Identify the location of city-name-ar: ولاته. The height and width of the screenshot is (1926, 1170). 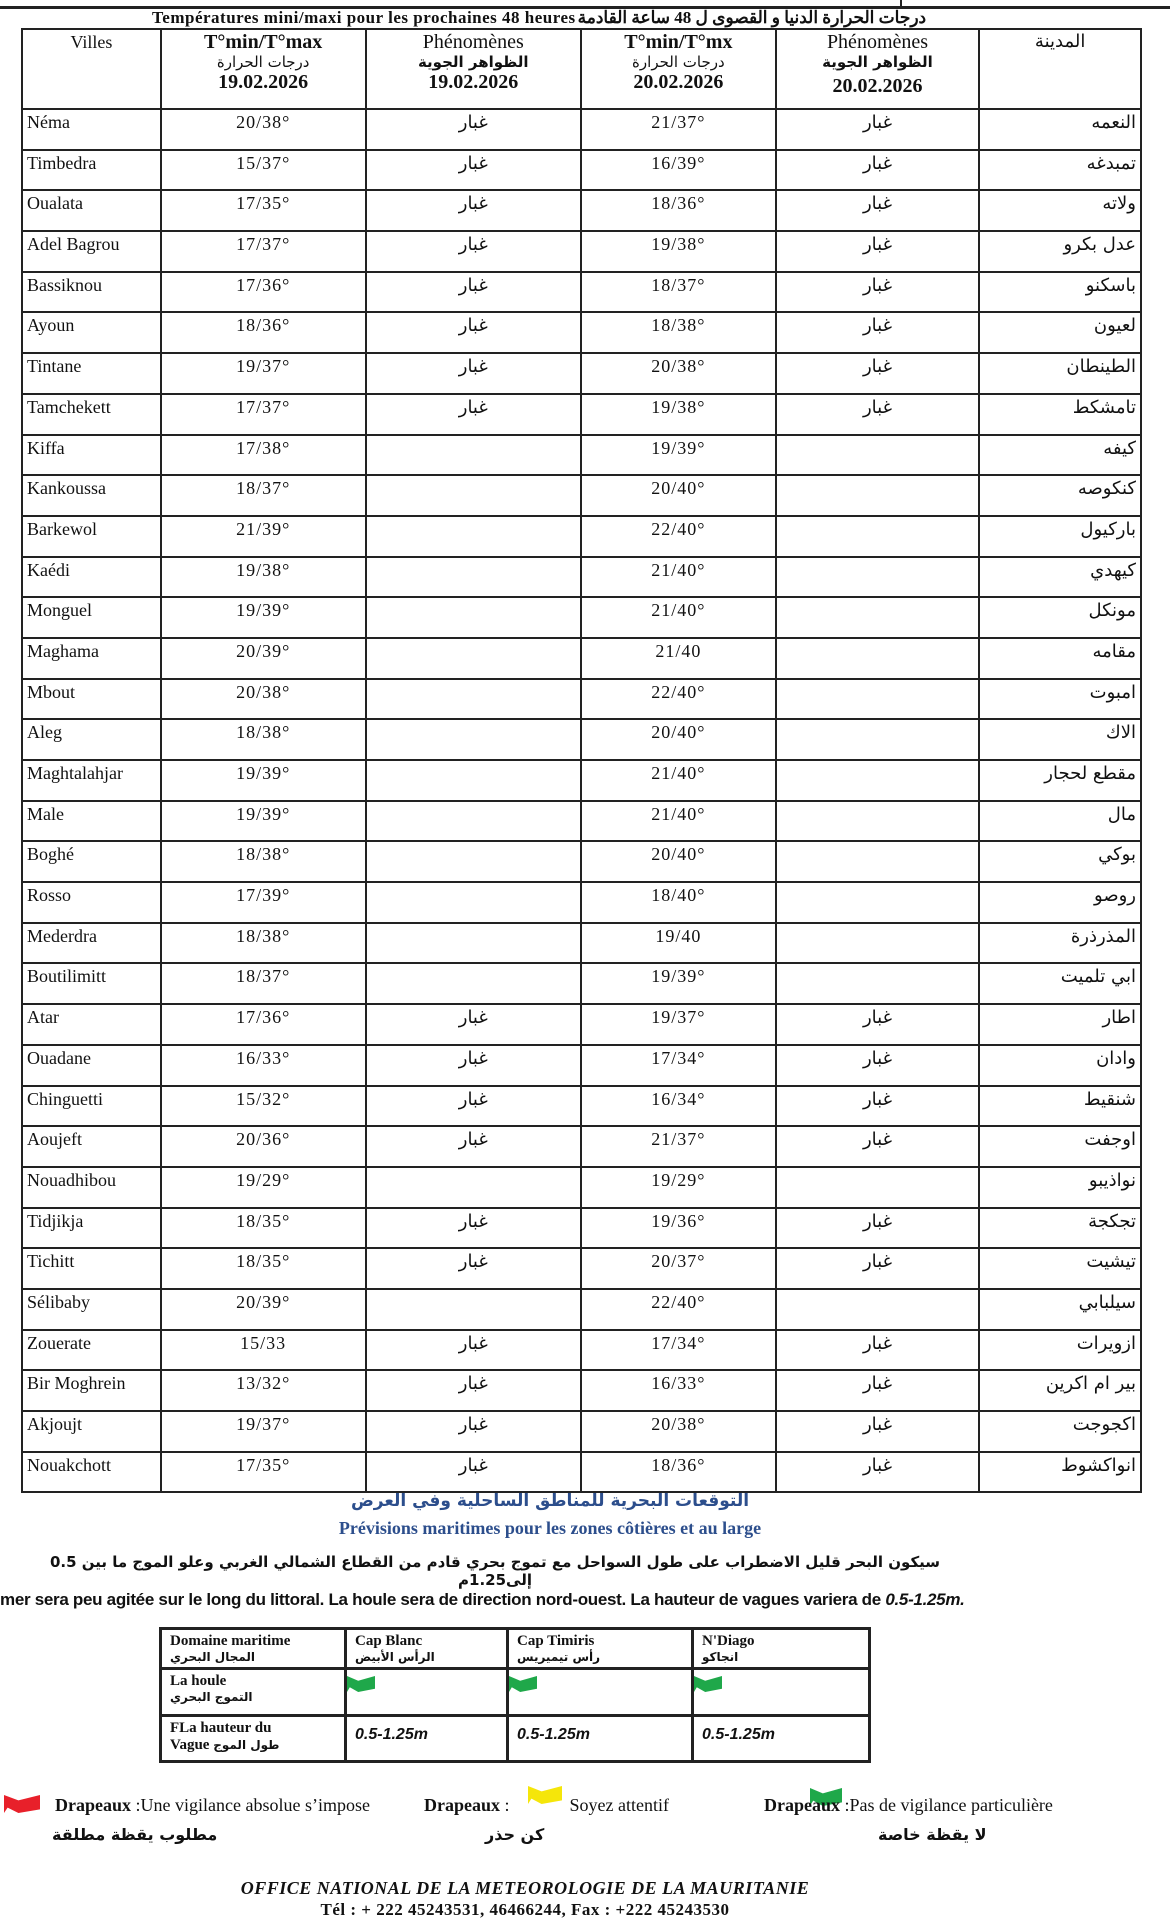
(1060, 211).